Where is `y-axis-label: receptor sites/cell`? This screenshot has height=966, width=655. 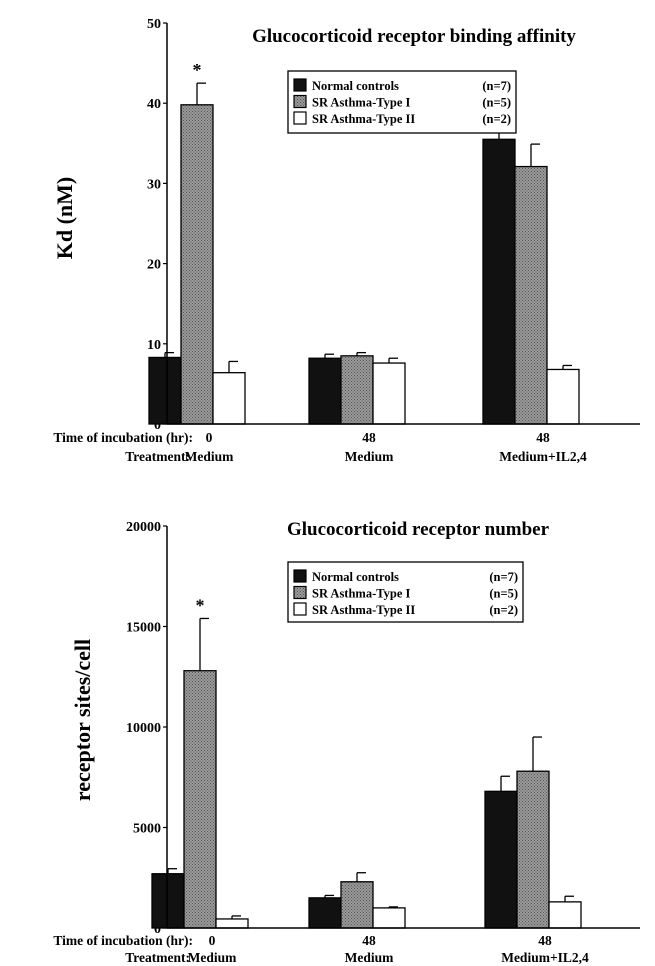 y-axis-label: receptor sites/cell is located at coordinates (82, 720).